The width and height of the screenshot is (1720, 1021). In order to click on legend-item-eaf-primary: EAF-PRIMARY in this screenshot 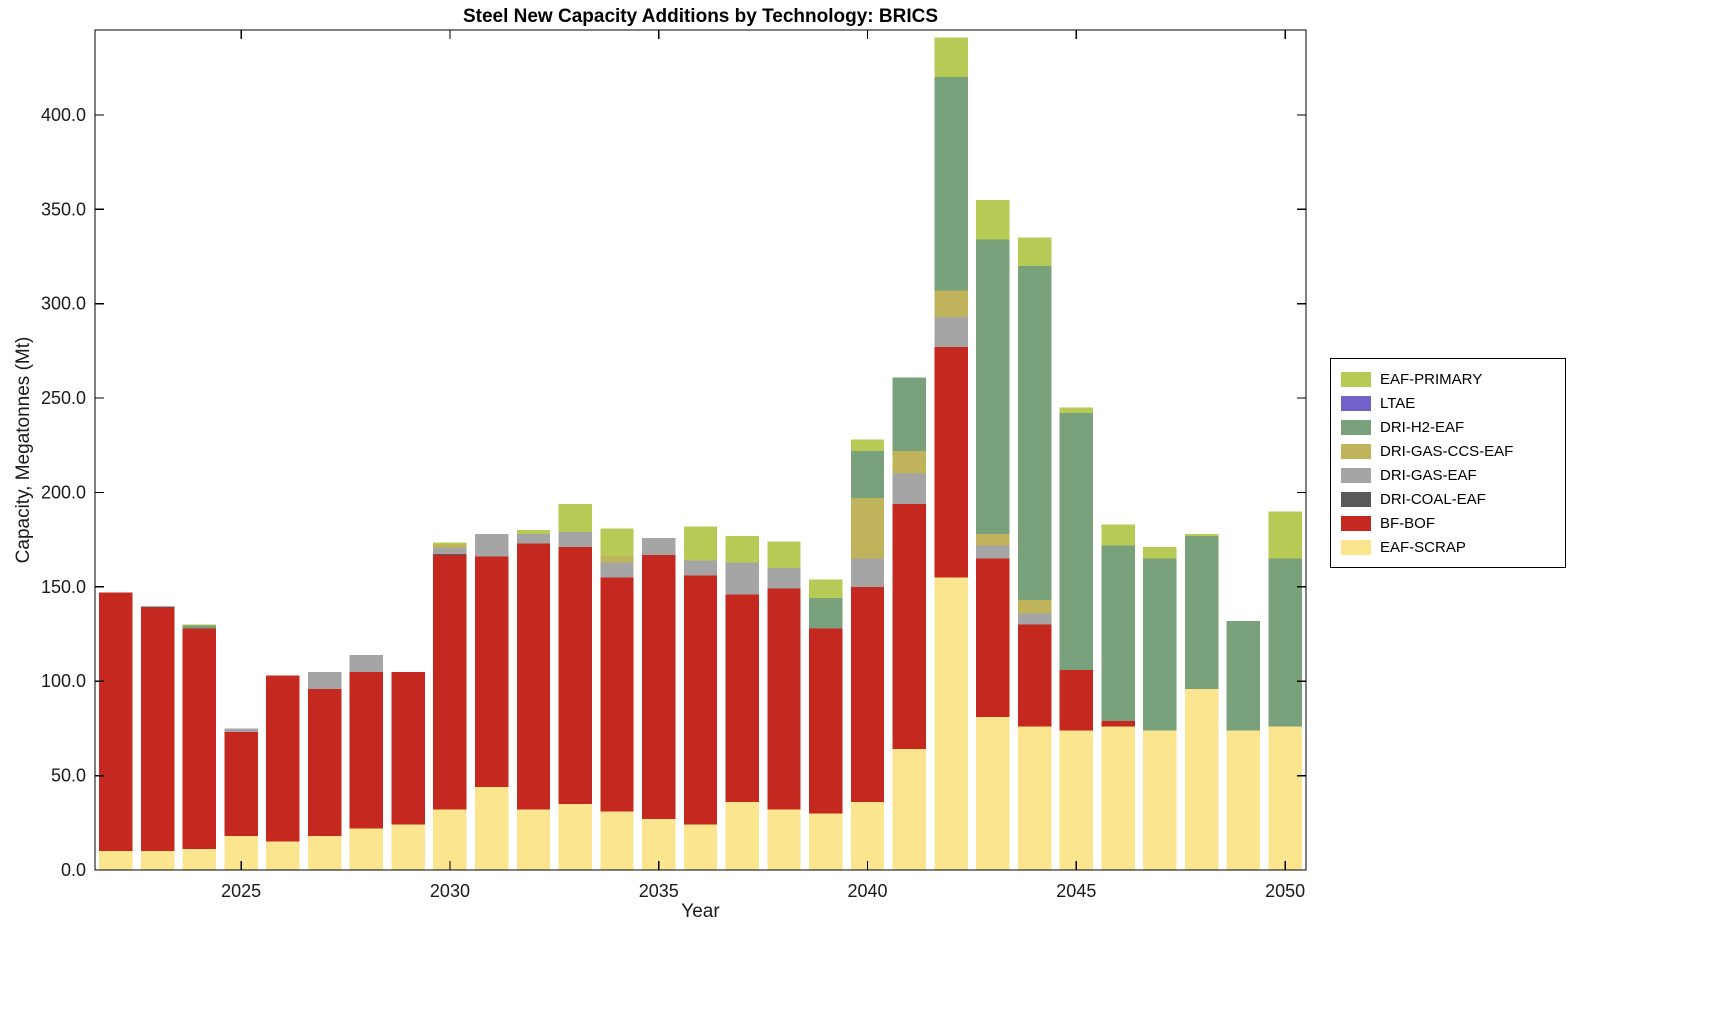, I will do `click(1447, 379)`.